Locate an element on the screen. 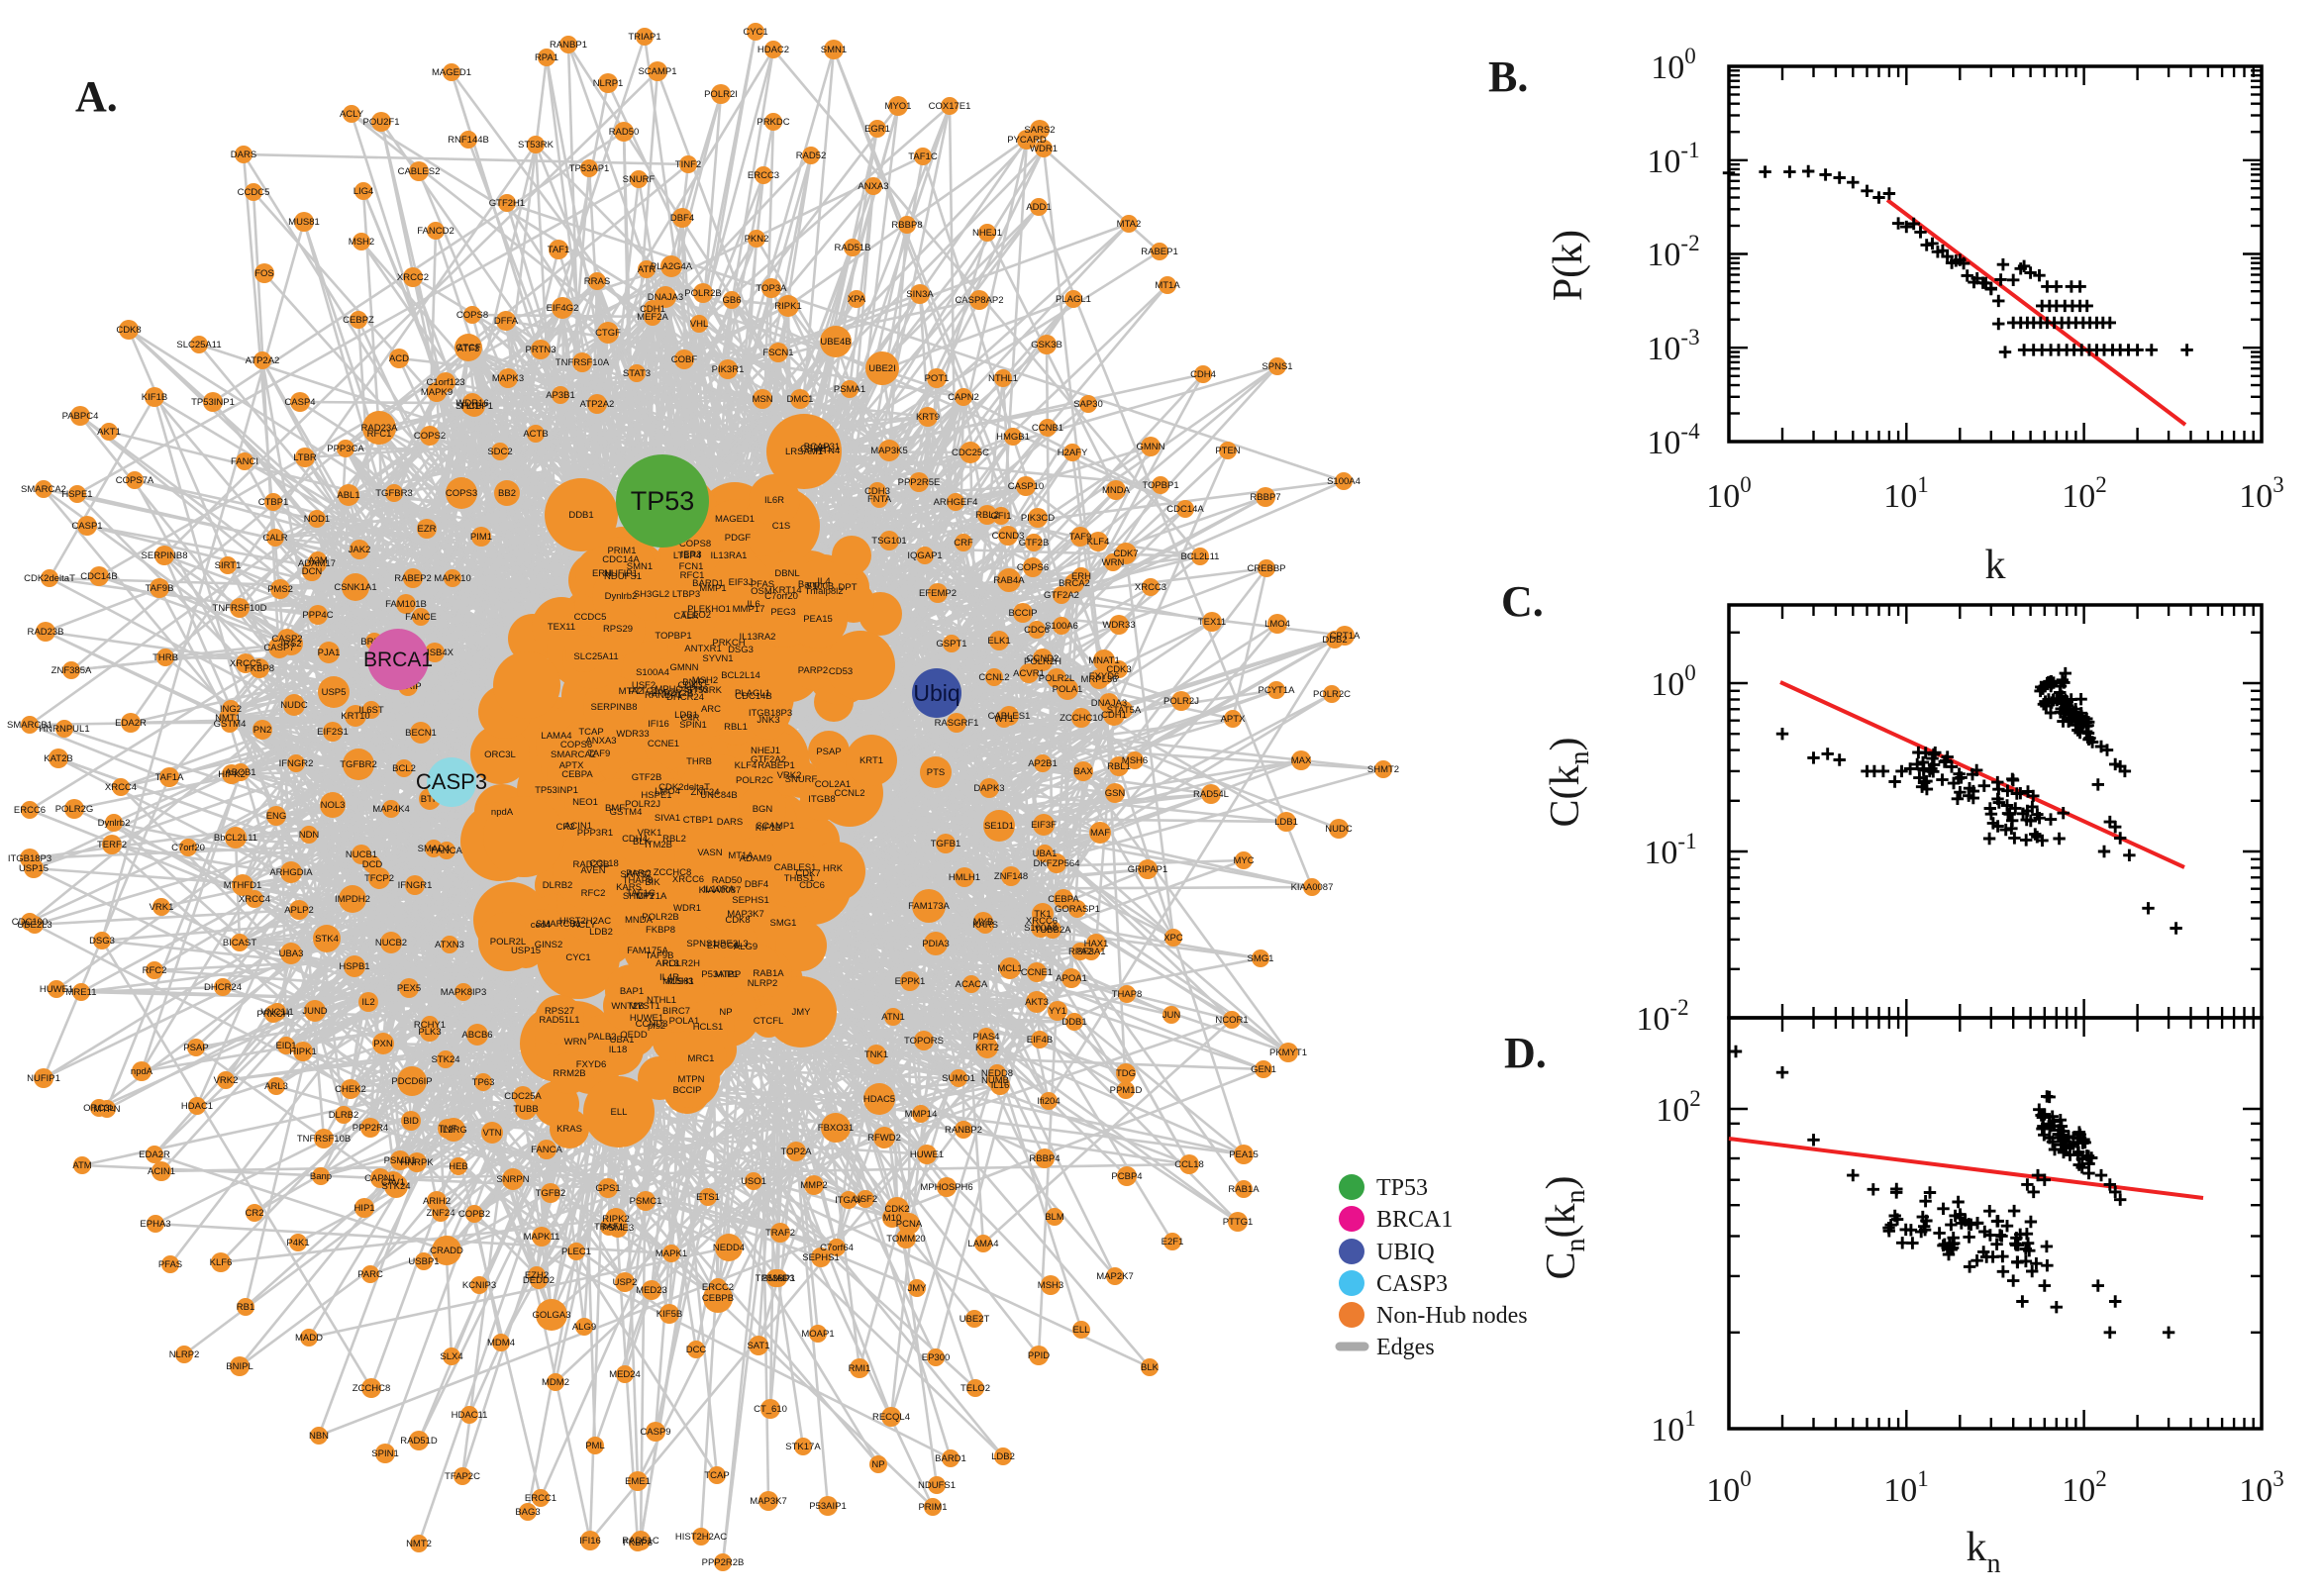 The image size is (2323, 1596). svg-text: CR2 is located at coordinates (565, 827).